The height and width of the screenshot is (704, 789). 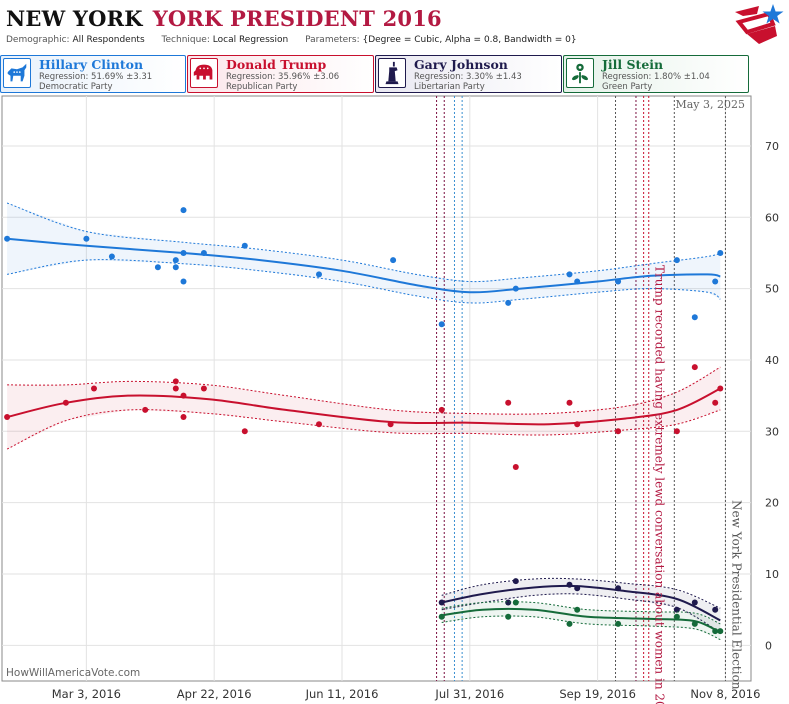 What do you see at coordinates (73, 673) in the screenshot?
I see `watermark: HowWillAmericaVote.com` at bounding box center [73, 673].